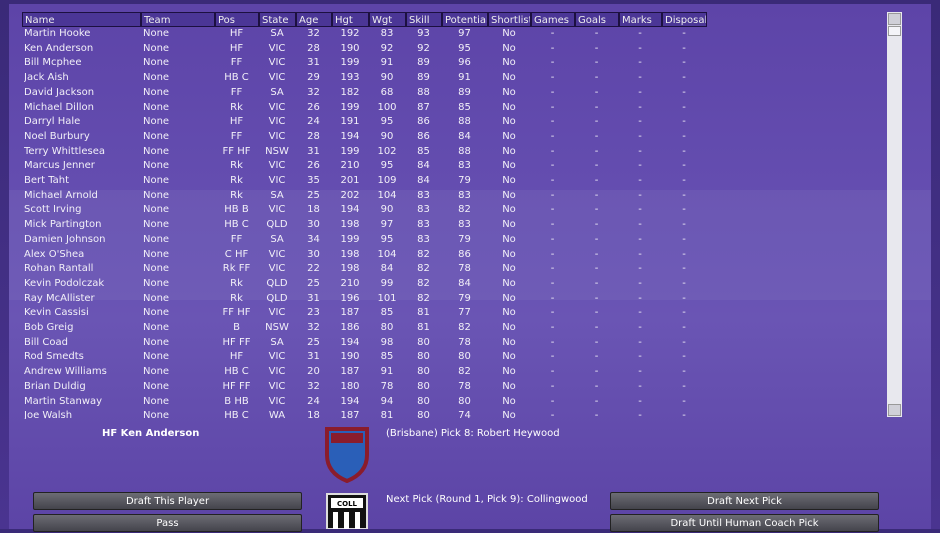 The width and height of the screenshot is (940, 533). I want to click on table-cell: Noel Burbury, so click(57, 136).